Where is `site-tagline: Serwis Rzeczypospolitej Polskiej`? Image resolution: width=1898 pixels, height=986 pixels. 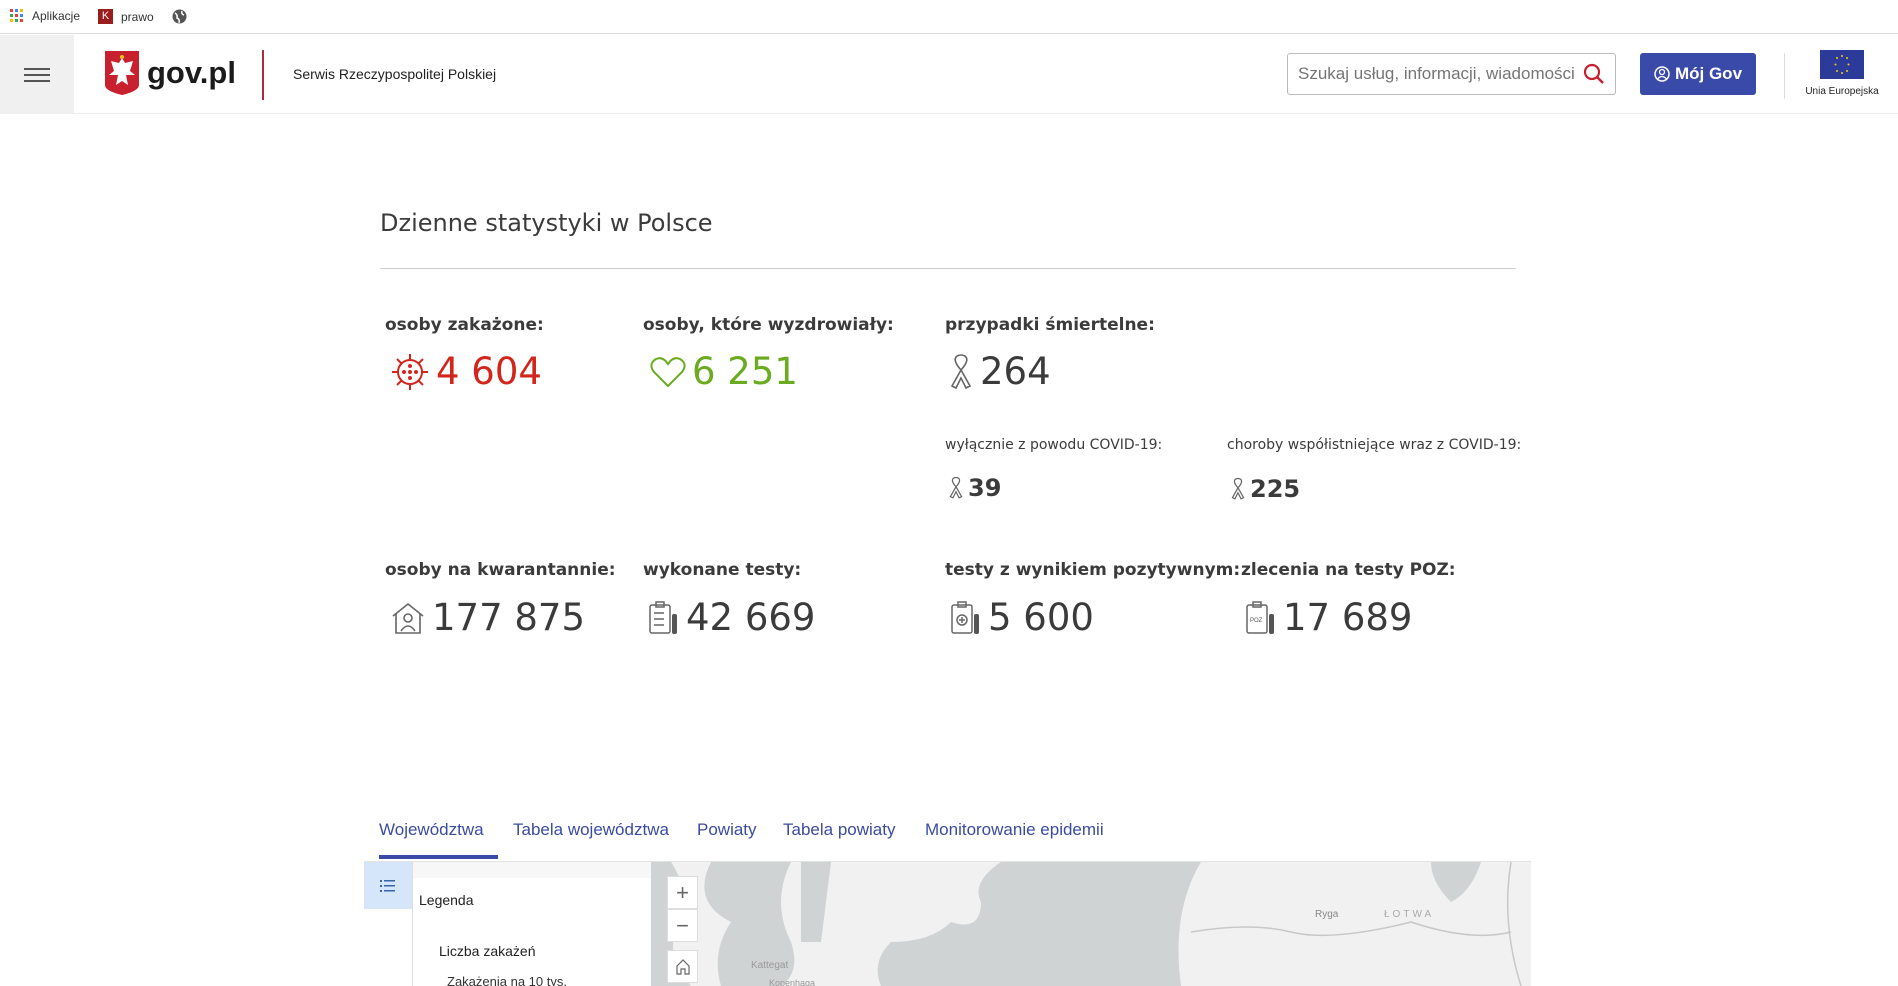 site-tagline: Serwis Rzeczypospolitej Polskiej is located at coordinates (395, 74).